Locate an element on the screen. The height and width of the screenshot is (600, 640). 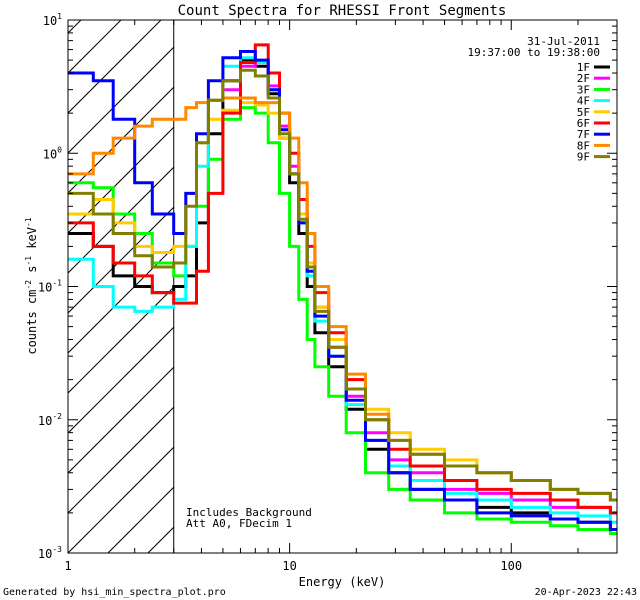
annotation-line: Att A0, FDecim 1 is located at coordinates (239, 523).